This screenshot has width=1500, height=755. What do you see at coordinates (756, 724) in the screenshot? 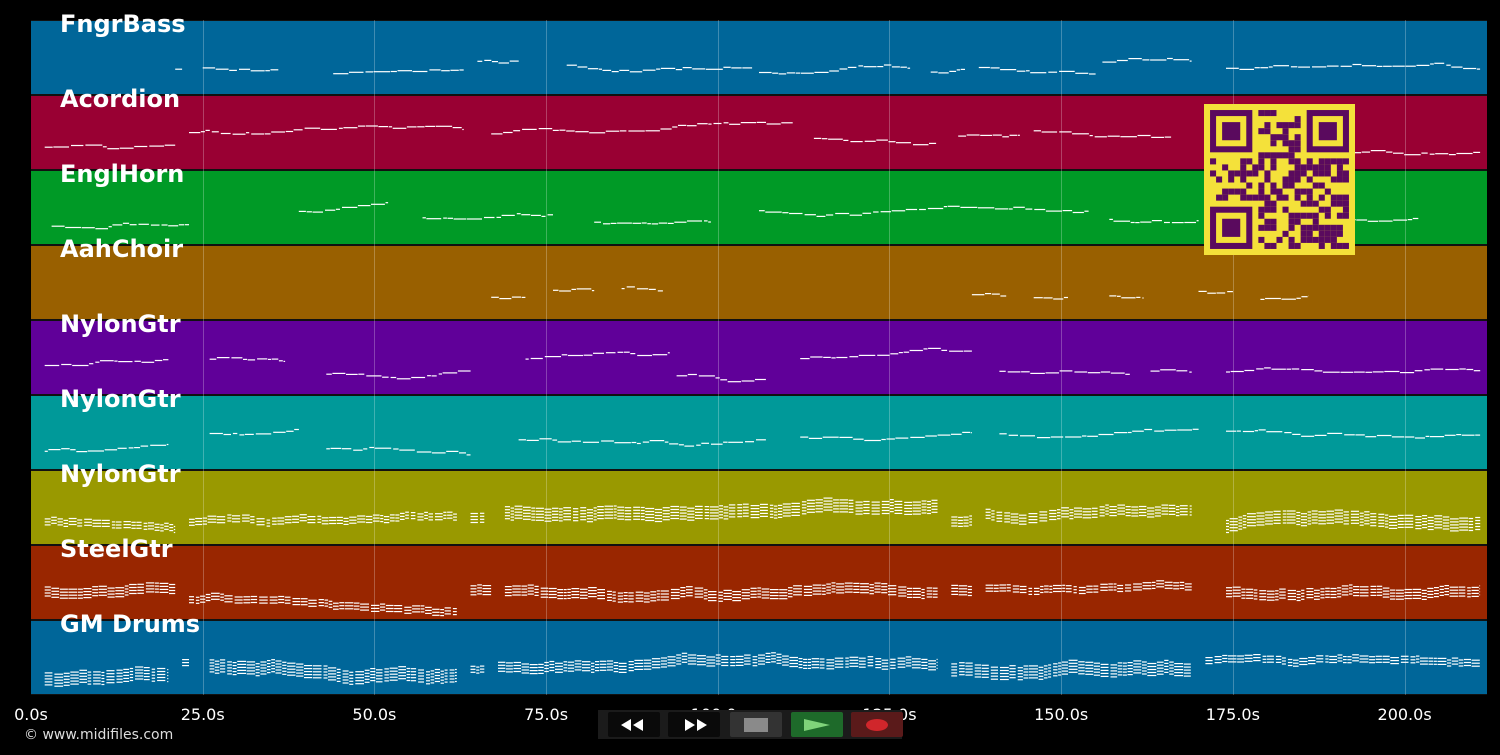
I see `stop-button` at bounding box center [756, 724].